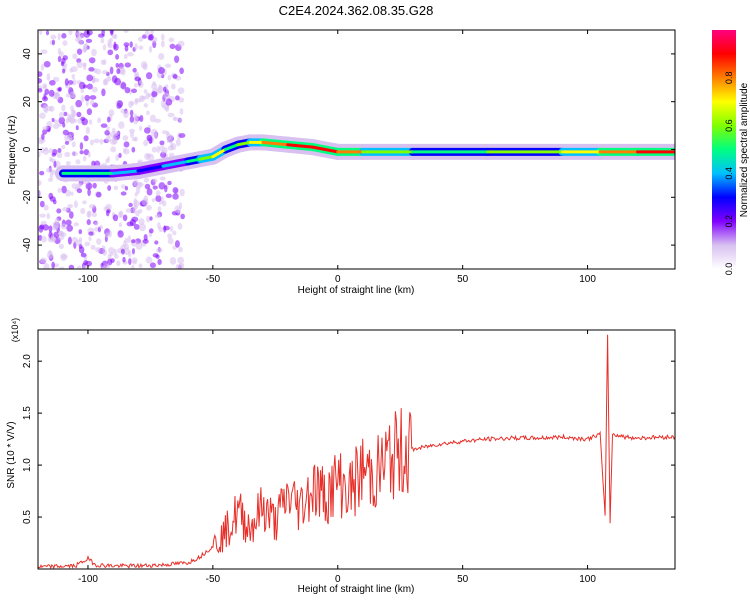  What do you see at coordinates (744, 149) in the screenshot?
I see `colorbar-label: Normalized spectral amplitude` at bounding box center [744, 149].